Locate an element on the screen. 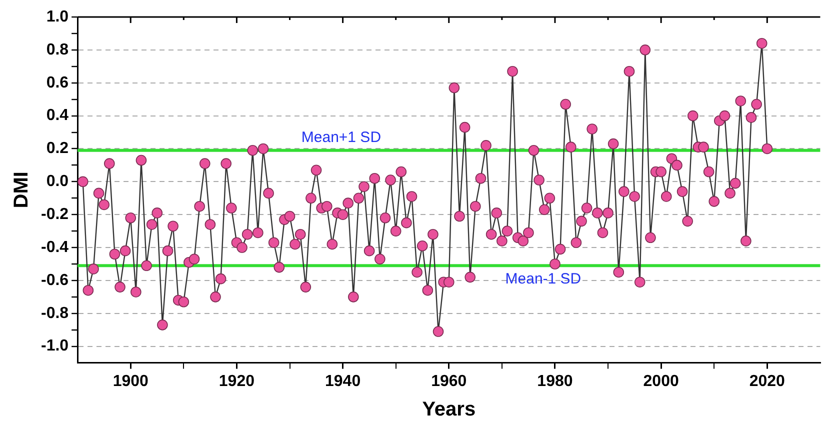 The height and width of the screenshot is (430, 826). x-tick-label: 2000 is located at coordinates (661, 381).